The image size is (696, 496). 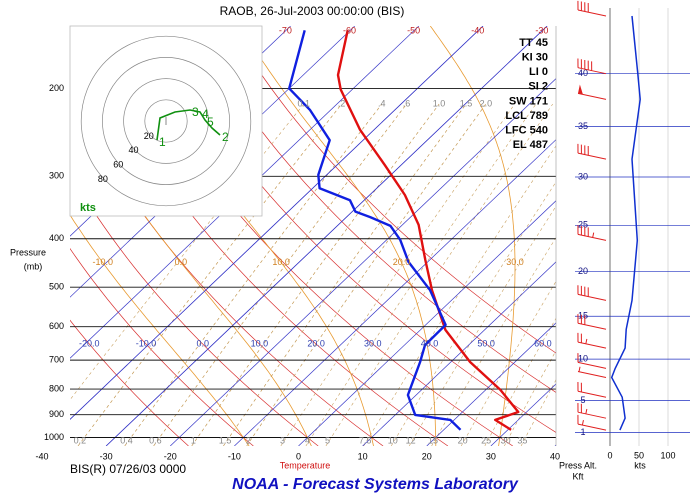 What do you see at coordinates (106, 456) in the screenshot?
I see `x-tick-label: -30` at bounding box center [106, 456].